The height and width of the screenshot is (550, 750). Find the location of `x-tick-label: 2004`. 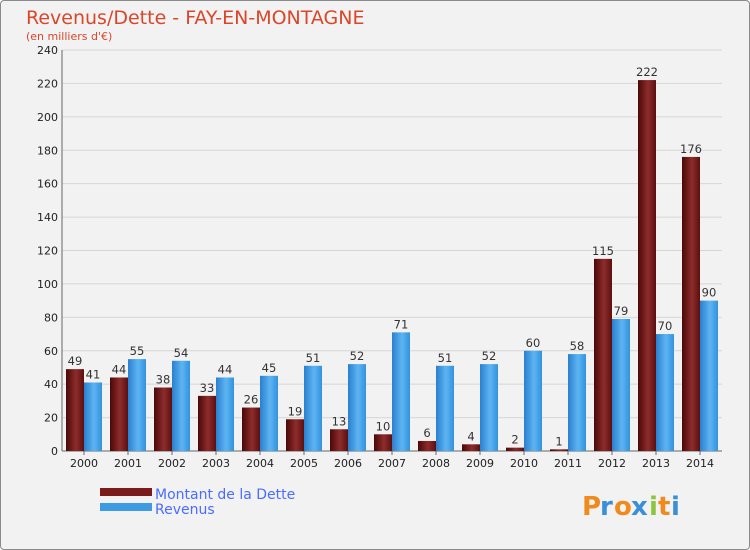

x-tick-label: 2004 is located at coordinates (260, 463).